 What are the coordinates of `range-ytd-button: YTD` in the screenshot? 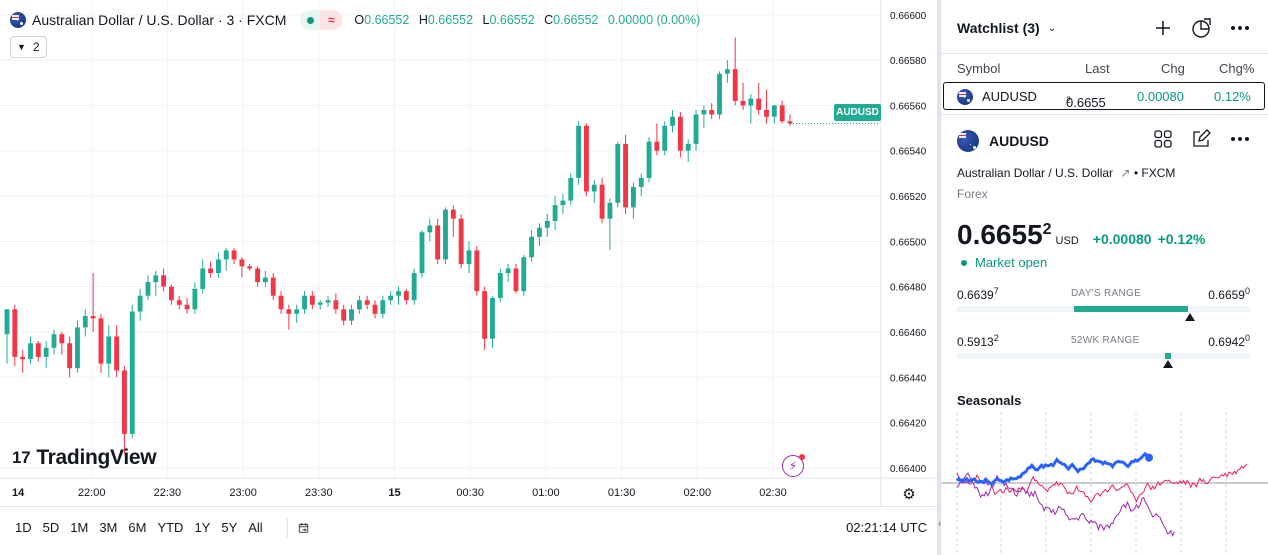 It's located at (170, 527).